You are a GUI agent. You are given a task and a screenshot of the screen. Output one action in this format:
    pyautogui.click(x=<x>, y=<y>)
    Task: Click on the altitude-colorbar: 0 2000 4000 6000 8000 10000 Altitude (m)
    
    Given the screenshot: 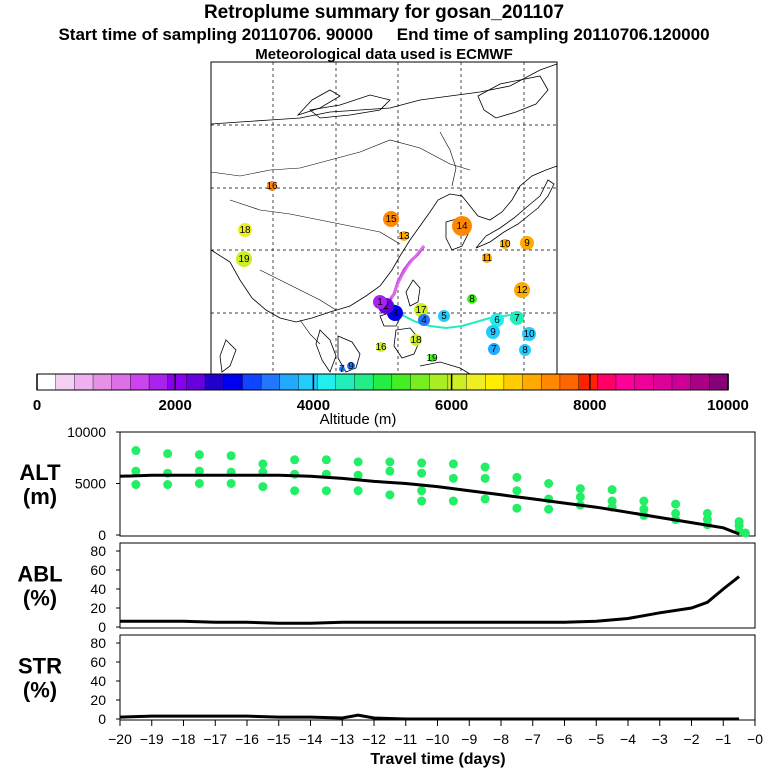 What is the action you would take?
    pyautogui.click(x=391, y=400)
    